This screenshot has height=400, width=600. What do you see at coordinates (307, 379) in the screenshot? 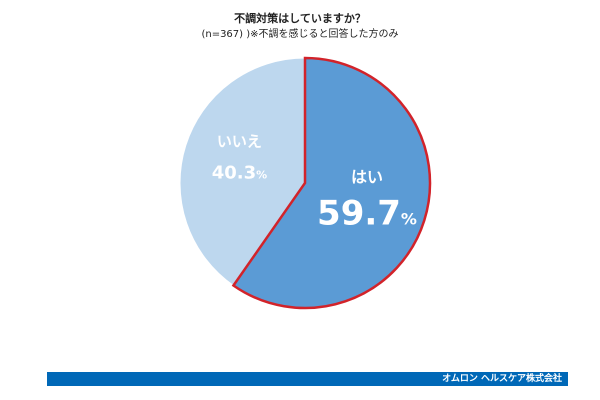
I see `footer-bar: オムロン ヘルスケア株式会社` at bounding box center [307, 379].